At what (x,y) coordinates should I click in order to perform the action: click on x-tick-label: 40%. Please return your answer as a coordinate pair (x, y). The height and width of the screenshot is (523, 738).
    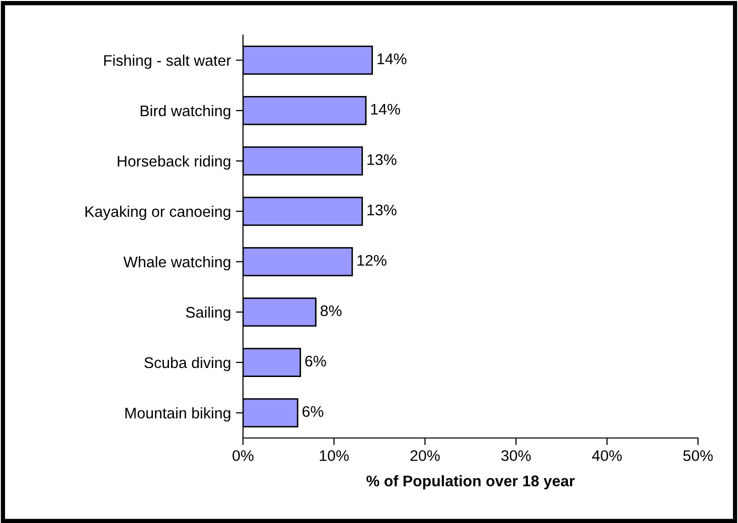
    Looking at the image, I should click on (607, 456).